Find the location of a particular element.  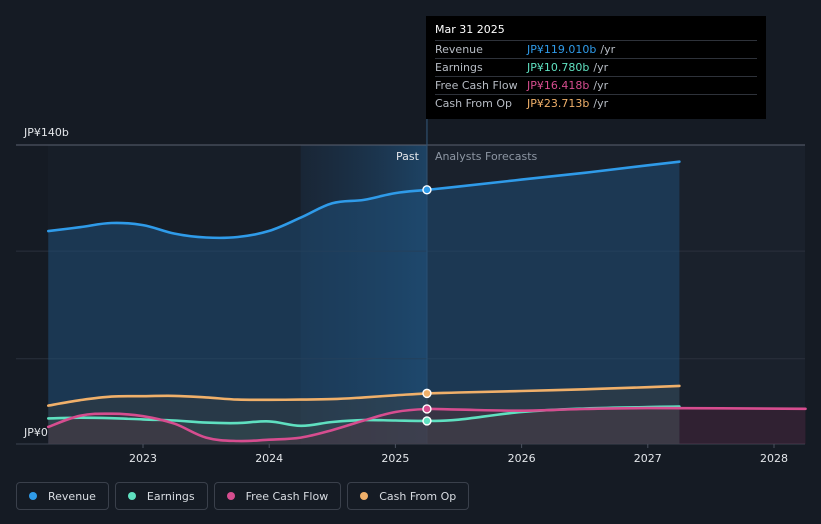

x-tick-label: 2025 is located at coordinates (395, 458).